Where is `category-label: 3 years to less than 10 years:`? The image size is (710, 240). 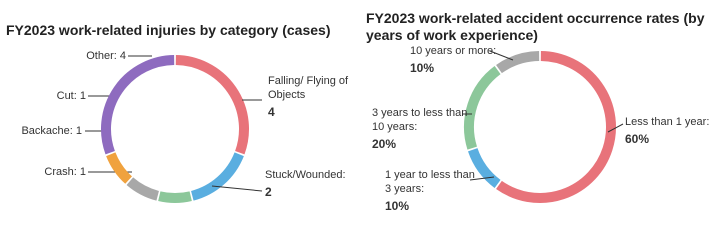 category-label: 3 years to less than 10 years: is located at coordinates (420, 120).